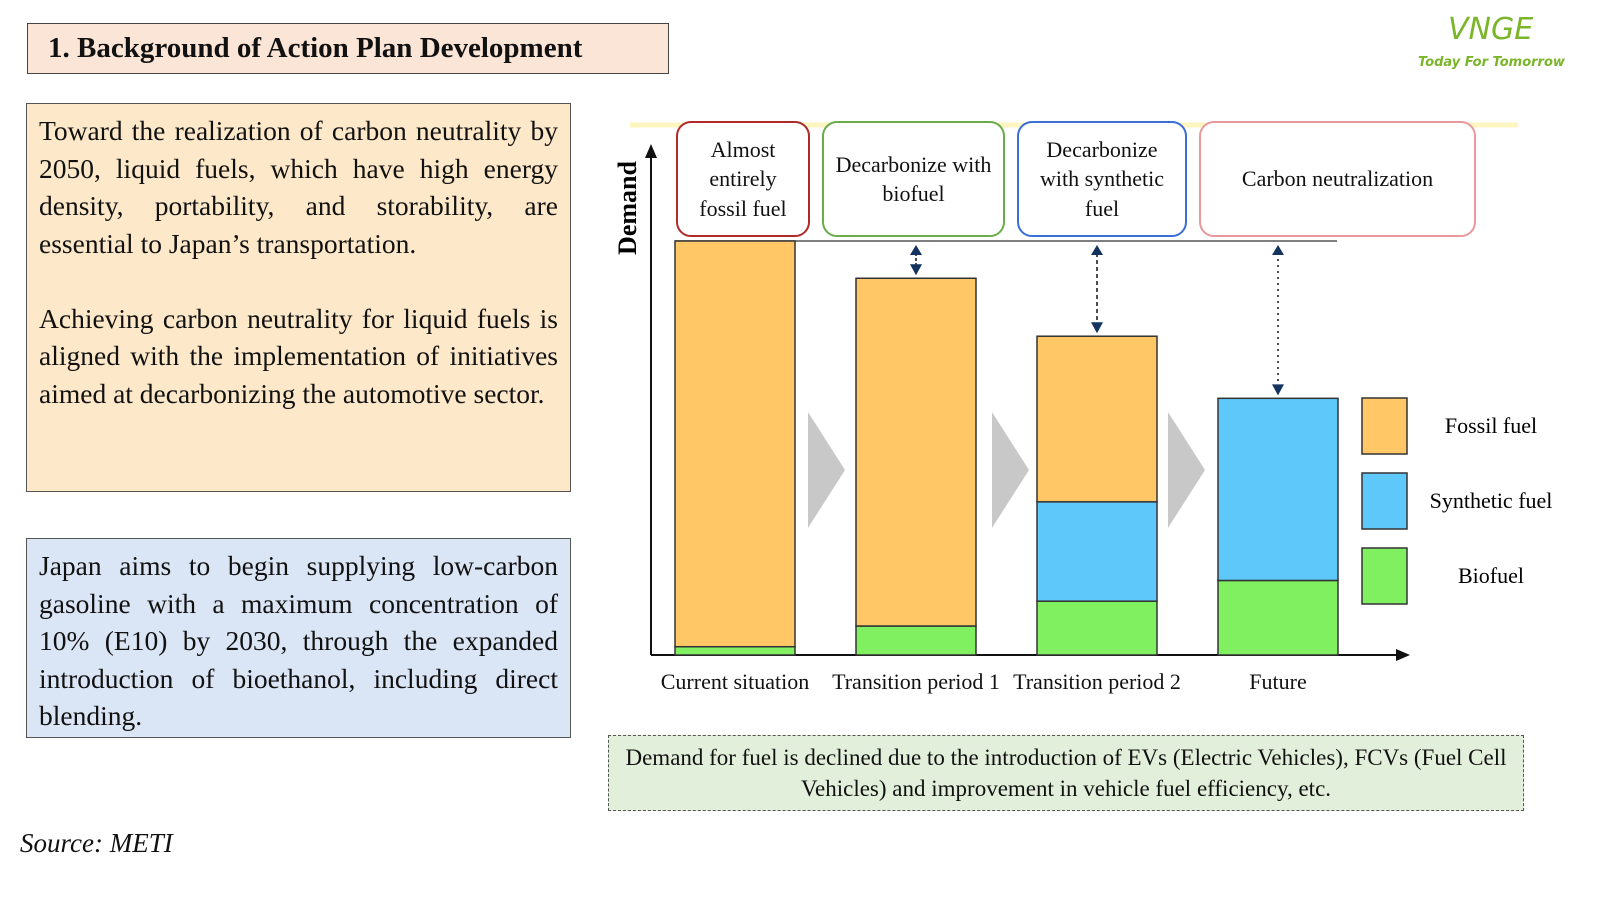 The image size is (1600, 900). I want to click on legend-label: Synthetic fuel, so click(1491, 500).